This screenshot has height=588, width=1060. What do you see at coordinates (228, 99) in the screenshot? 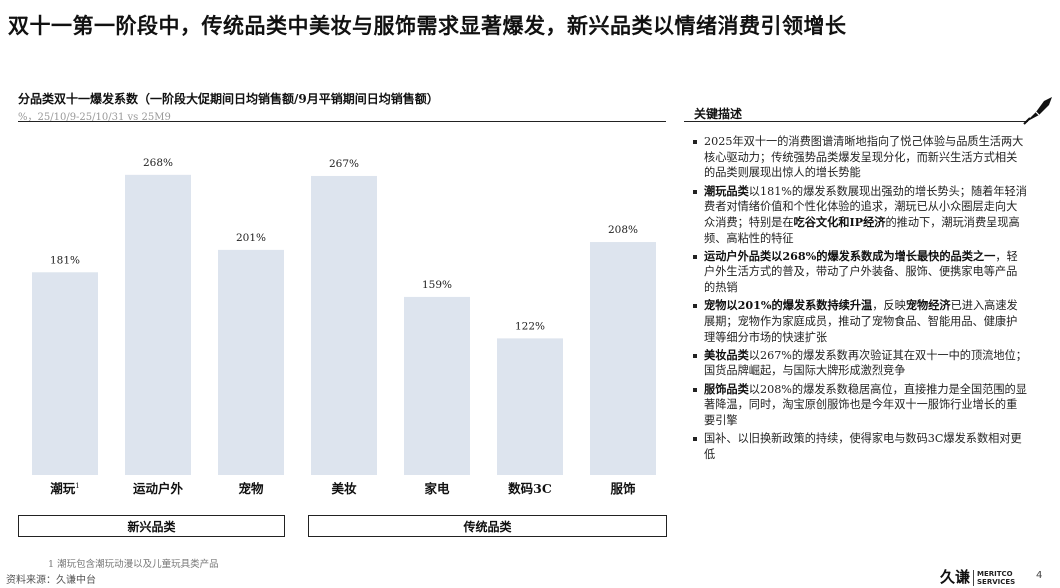
I see `chart-title: 分品类双十一爆发系数（一阶段大促期间日均销售额/9月平销期间日均销售额）` at bounding box center [228, 99].